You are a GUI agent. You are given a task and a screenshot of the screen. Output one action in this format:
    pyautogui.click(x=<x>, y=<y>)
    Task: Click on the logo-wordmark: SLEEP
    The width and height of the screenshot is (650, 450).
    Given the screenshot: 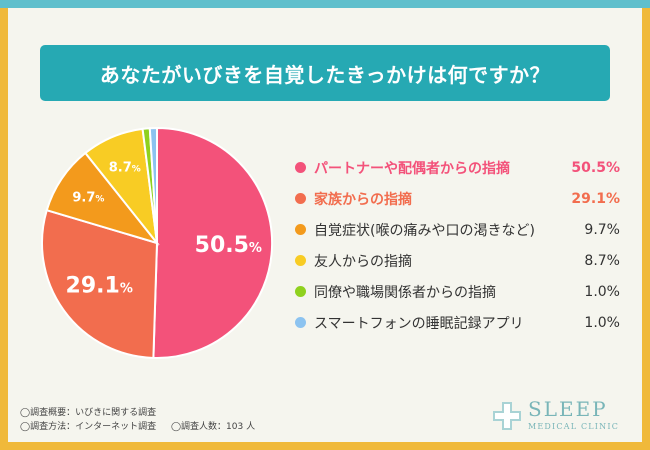 What is the action you would take?
    pyautogui.click(x=568, y=409)
    